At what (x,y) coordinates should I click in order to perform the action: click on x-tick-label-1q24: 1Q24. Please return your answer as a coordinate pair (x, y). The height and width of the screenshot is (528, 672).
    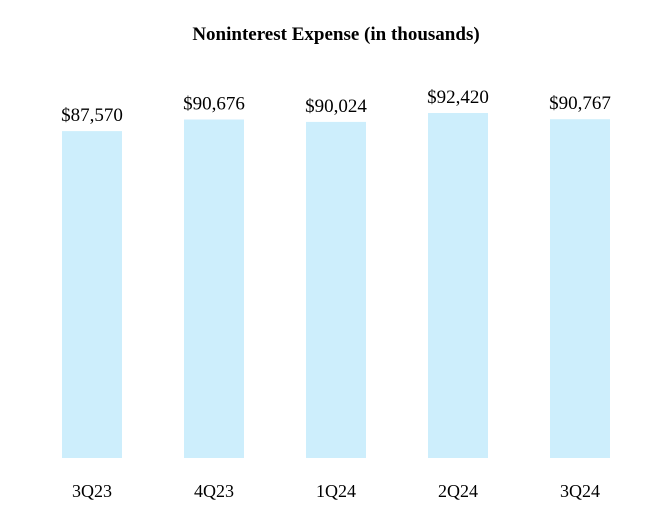
    Looking at the image, I should click on (336, 491).